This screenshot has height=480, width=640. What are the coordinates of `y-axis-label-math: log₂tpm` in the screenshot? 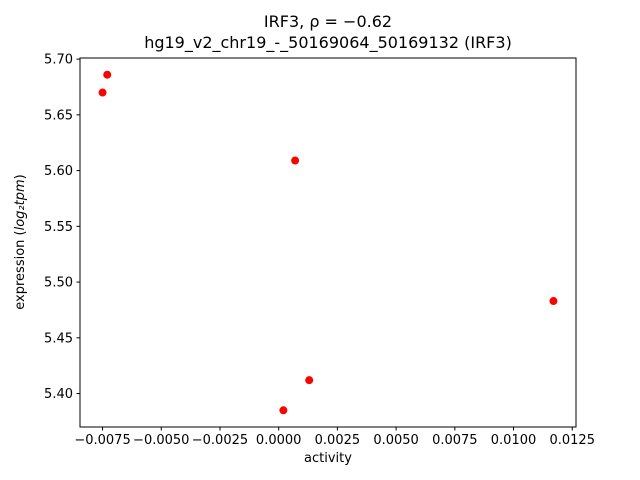 It's located at (20, 204).